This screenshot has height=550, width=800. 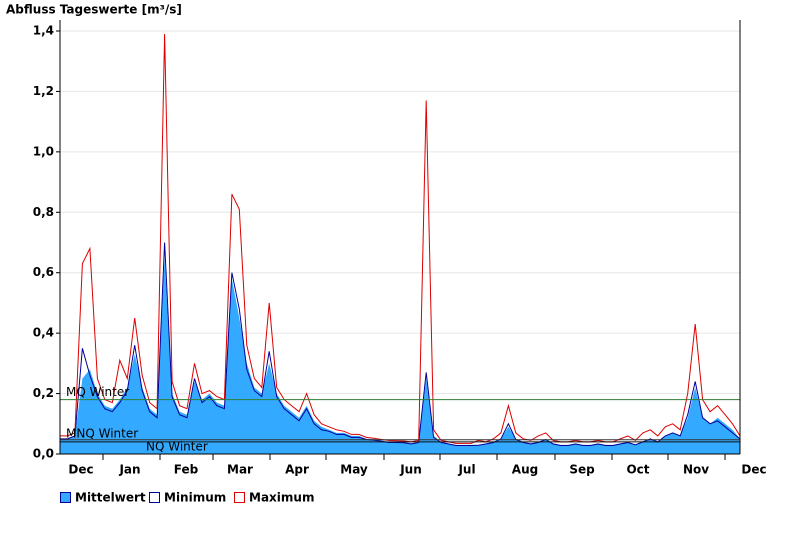 What do you see at coordinates (97, 392) in the screenshot?
I see `reference-label: MQ Winter` at bounding box center [97, 392].